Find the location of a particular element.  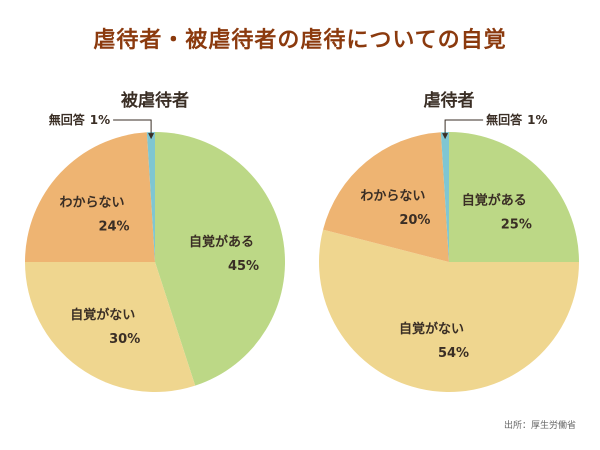

page-title: 虐待者・被虐待者の虐待についての自覚 is located at coordinates (300, 40).